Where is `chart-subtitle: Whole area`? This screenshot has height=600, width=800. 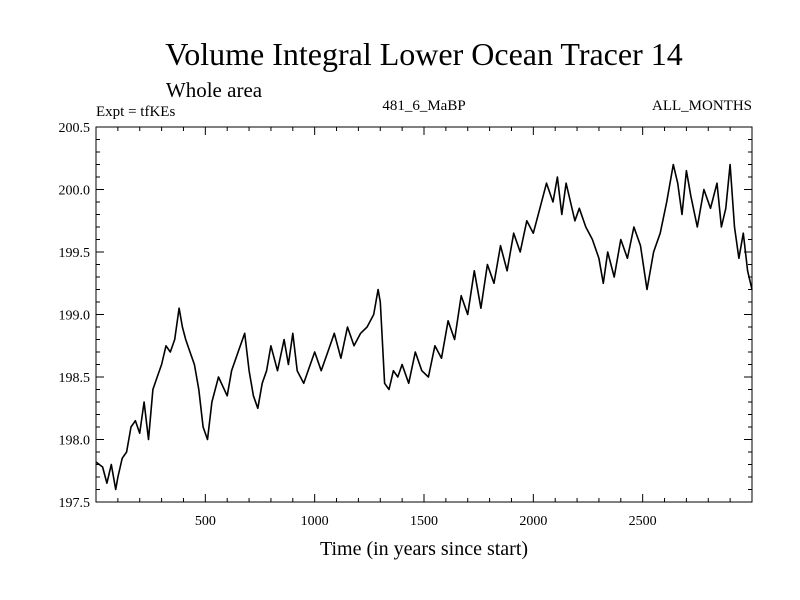 chart-subtitle: Whole area is located at coordinates (214, 90).